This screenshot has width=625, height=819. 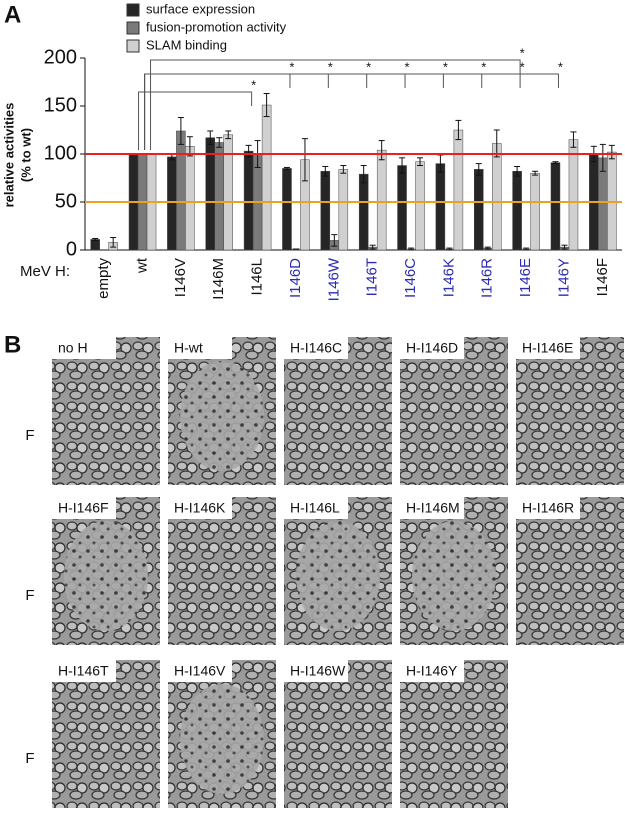 I want to click on micrograph-label: H-I146K, so click(x=200, y=508).